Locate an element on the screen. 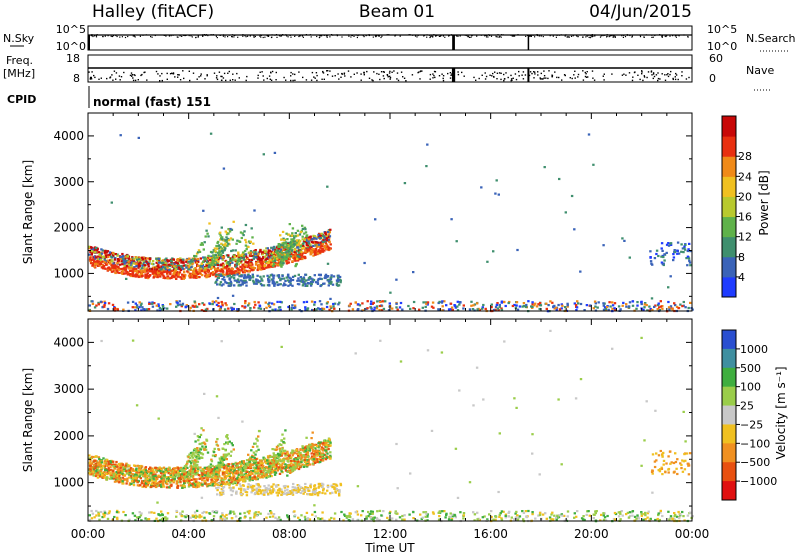 The width and height of the screenshot is (800, 554). power-colorbar-tick-label: 28 is located at coordinates (745, 156).